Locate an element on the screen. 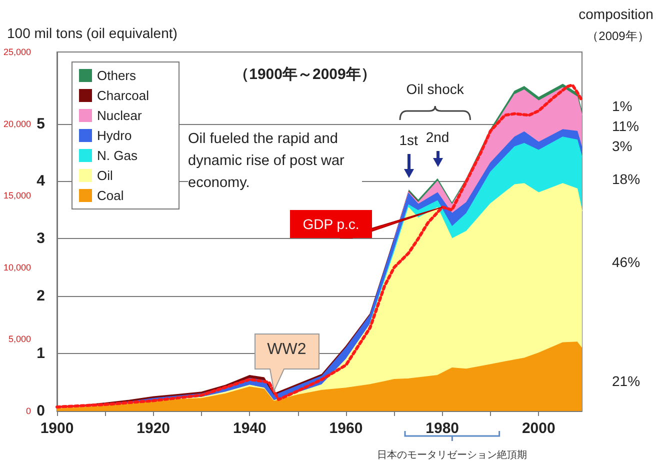  y2-tick-label: 25,000 is located at coordinates (17, 52).